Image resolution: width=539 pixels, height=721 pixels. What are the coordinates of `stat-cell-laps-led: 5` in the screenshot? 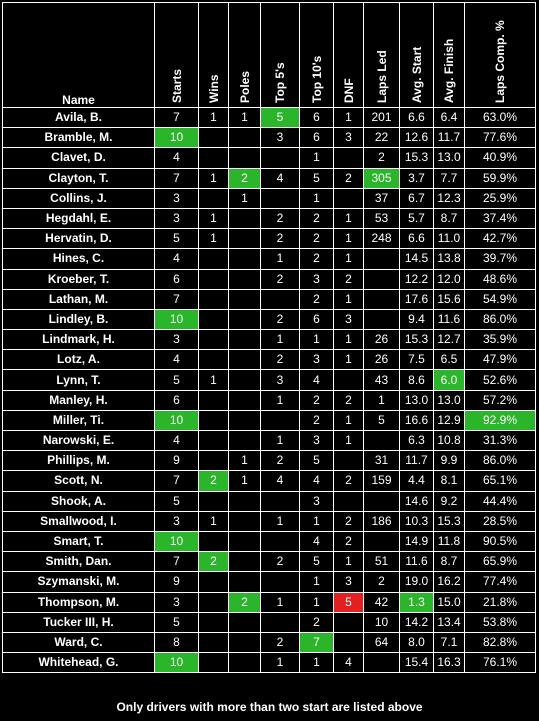 It's located at (381, 420).